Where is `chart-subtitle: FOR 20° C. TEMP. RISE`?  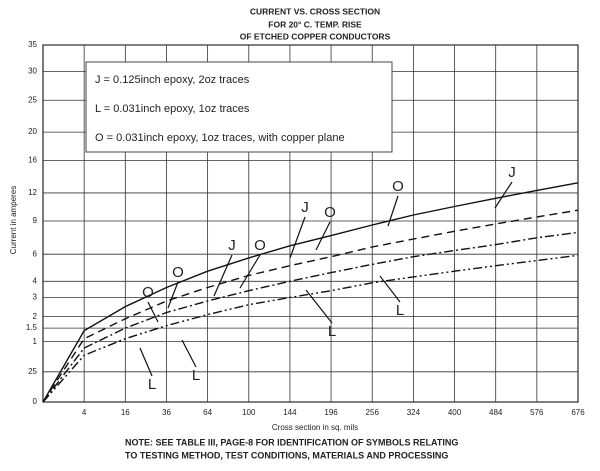
chart-subtitle: FOR 20° C. TEMP. RISE is located at coordinates (315, 24).